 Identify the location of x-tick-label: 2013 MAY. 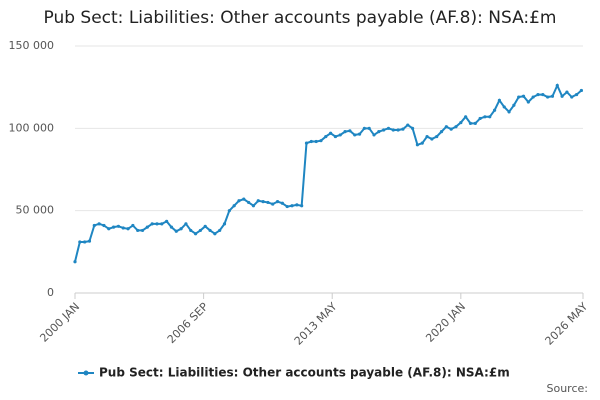
(316, 324).